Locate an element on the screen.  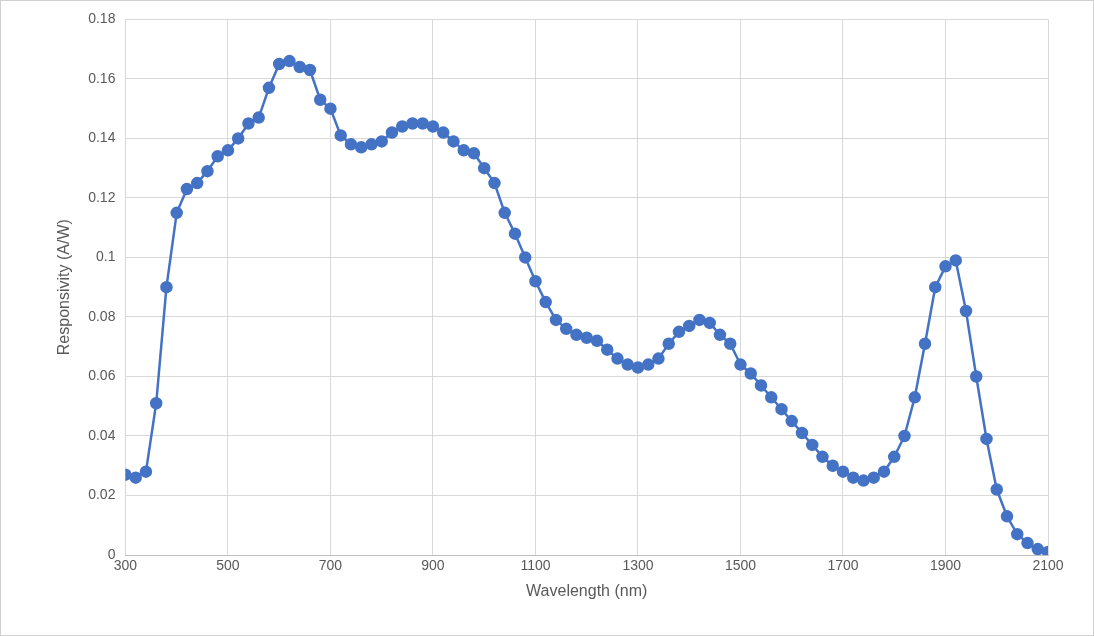
y-tick-label: 0.1 is located at coordinates (105, 256).